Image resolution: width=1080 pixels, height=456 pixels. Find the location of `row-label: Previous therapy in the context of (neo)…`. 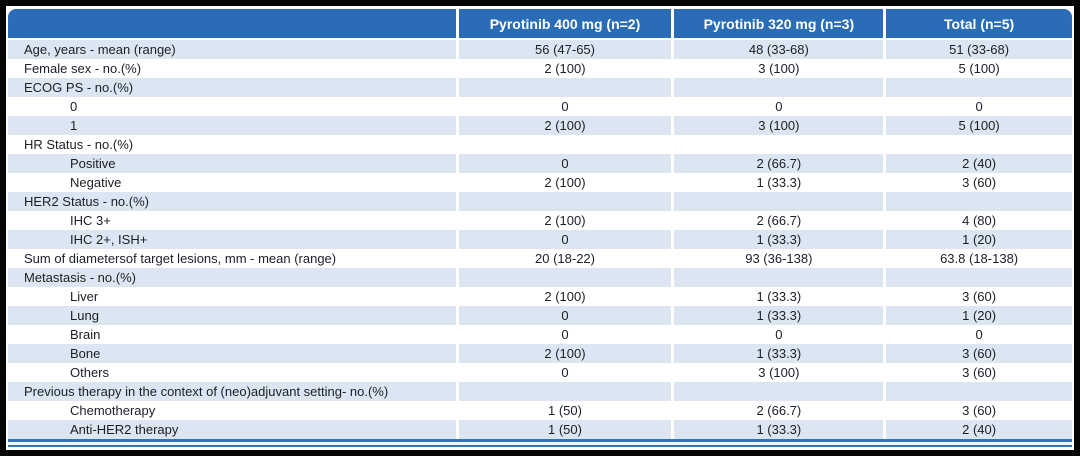

row-label: Previous therapy in the context of (neo)… is located at coordinates (232, 391).